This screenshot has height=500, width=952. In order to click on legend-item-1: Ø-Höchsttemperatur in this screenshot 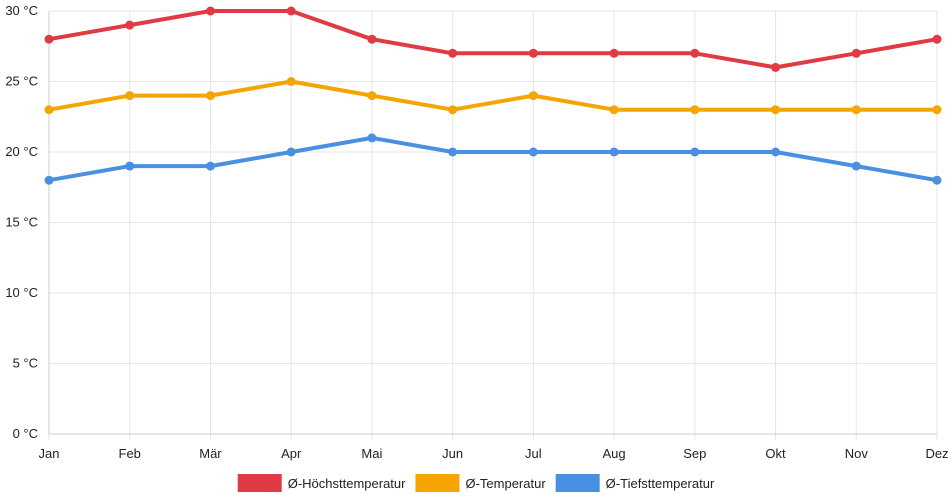, I will do `click(321, 483)`.